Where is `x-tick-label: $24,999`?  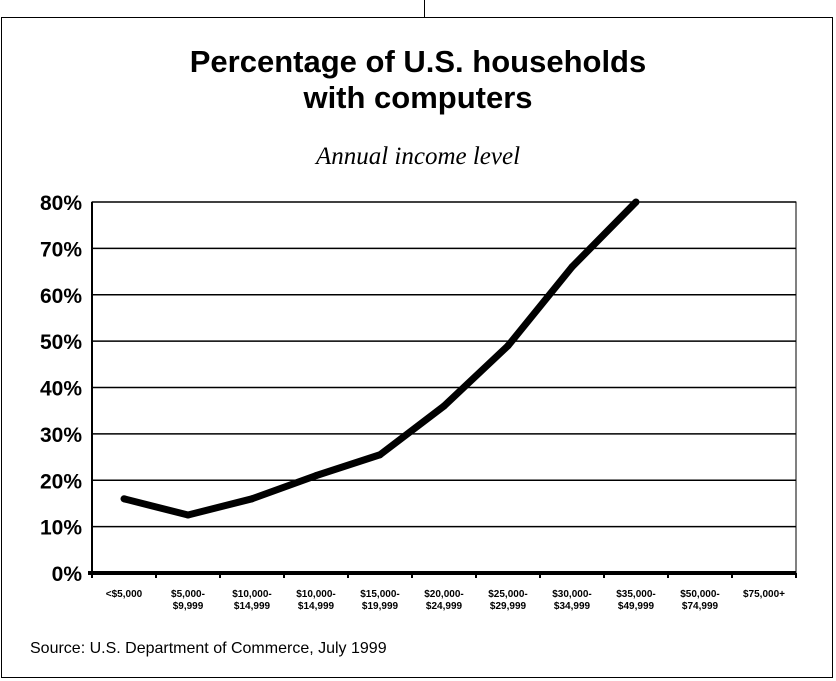 x-tick-label: $24,999 is located at coordinates (444, 606).